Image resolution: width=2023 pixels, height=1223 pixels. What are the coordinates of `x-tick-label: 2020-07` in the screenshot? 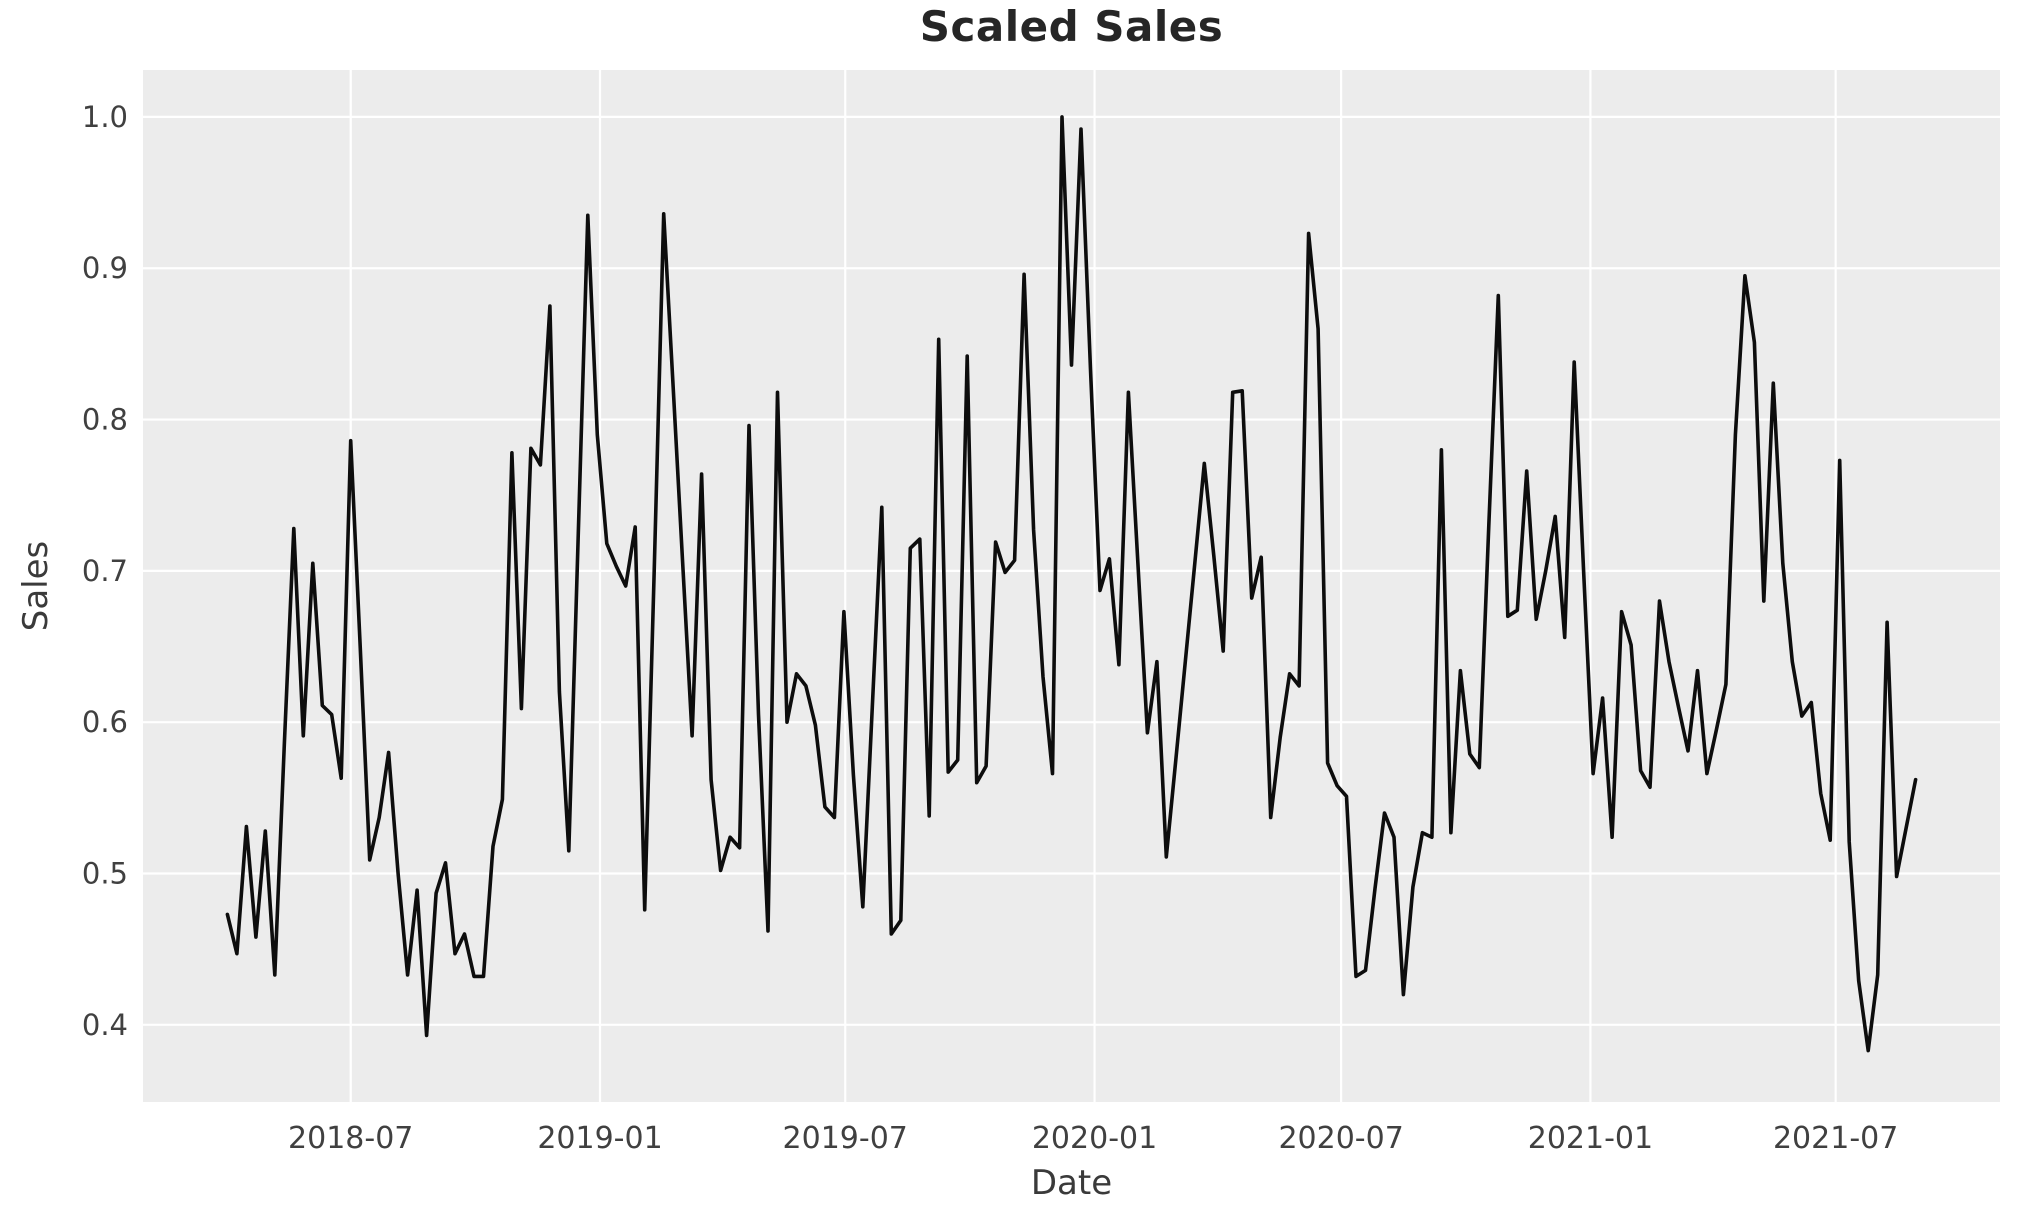 It's located at (1340, 1138).